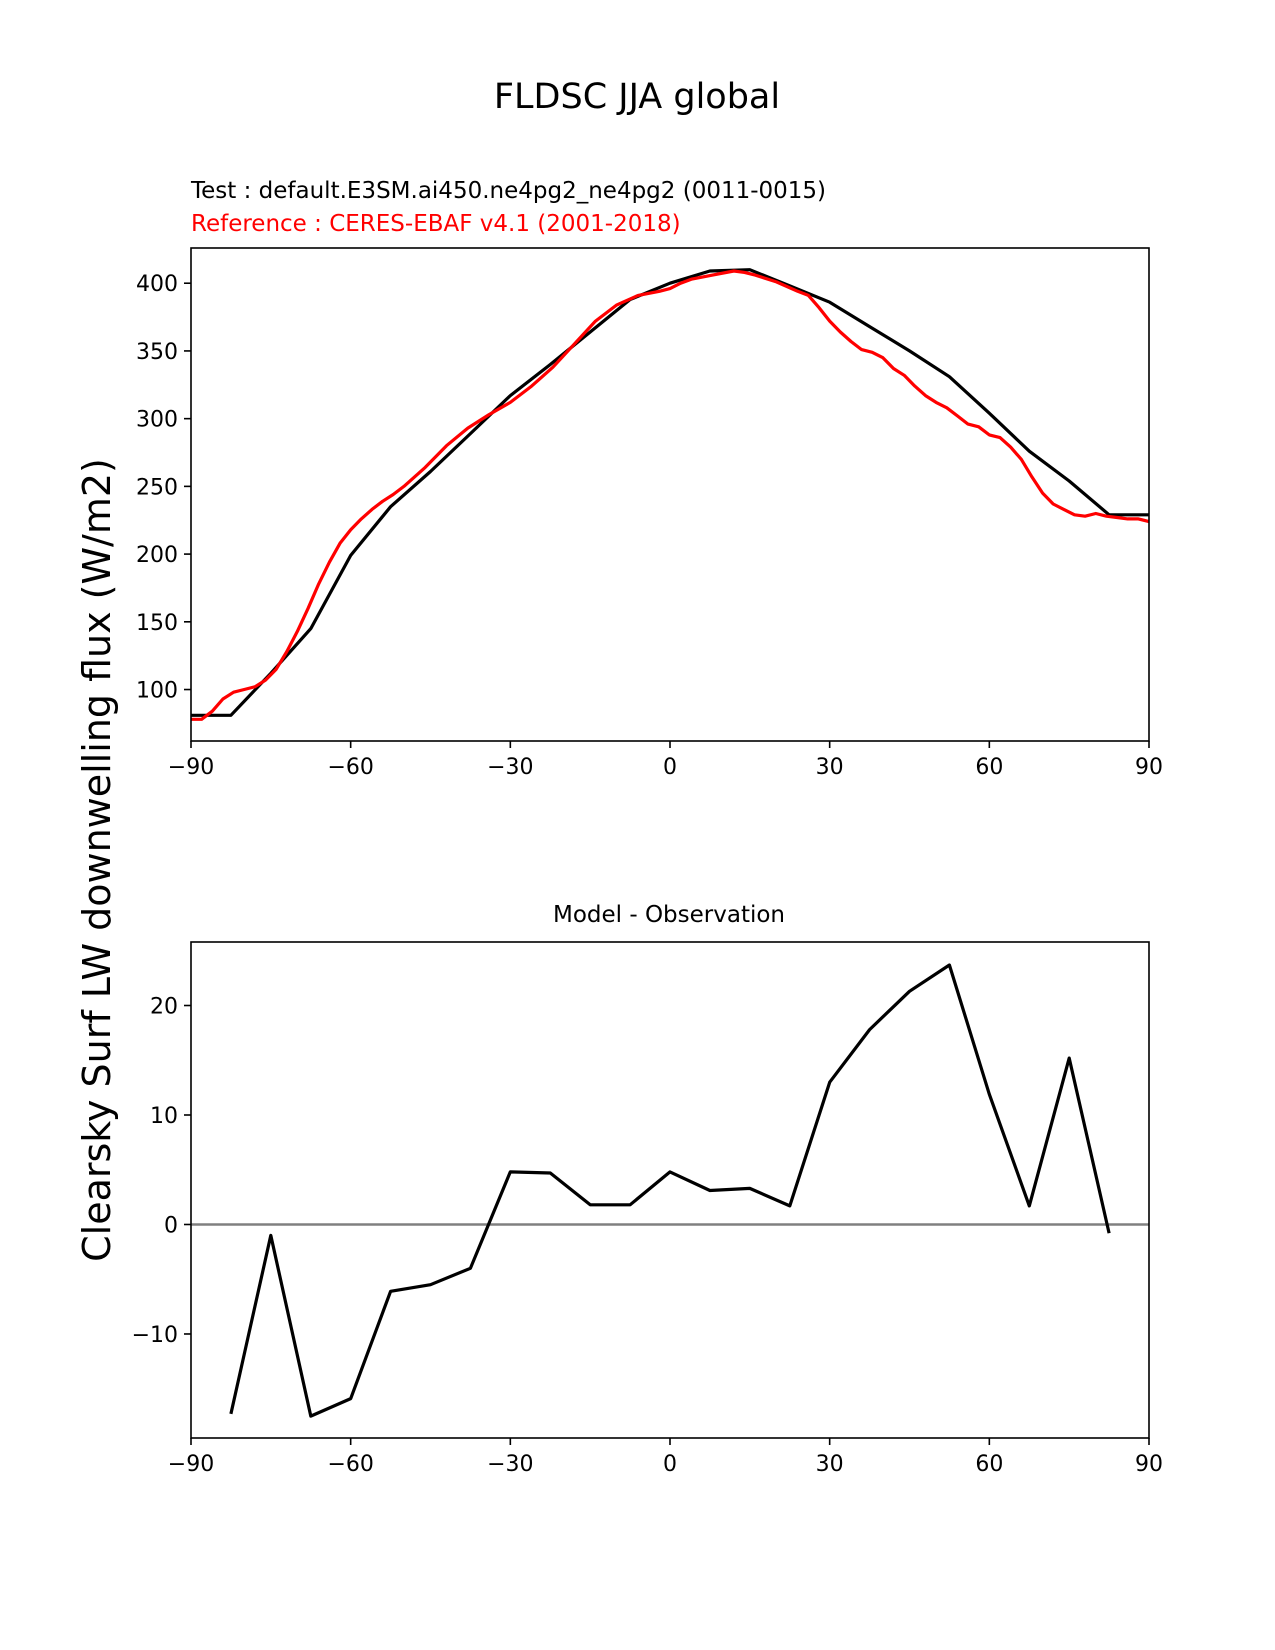  Describe the element at coordinates (191, 767) in the screenshot. I see `top-x-tick-label: −90` at that location.